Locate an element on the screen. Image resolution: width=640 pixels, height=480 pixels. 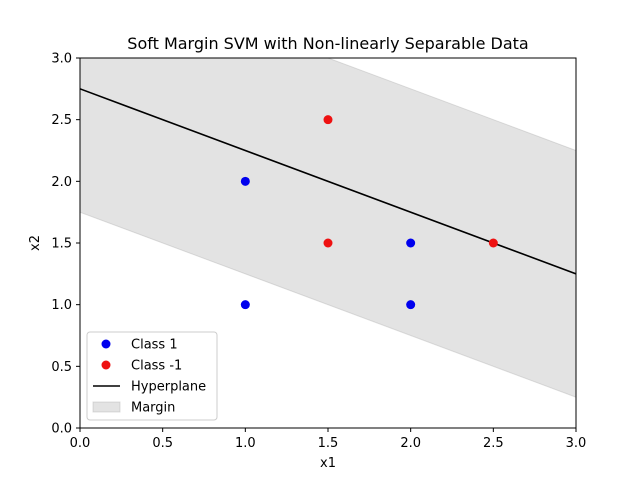
x-tick-label: 3.0 is located at coordinates (576, 443).